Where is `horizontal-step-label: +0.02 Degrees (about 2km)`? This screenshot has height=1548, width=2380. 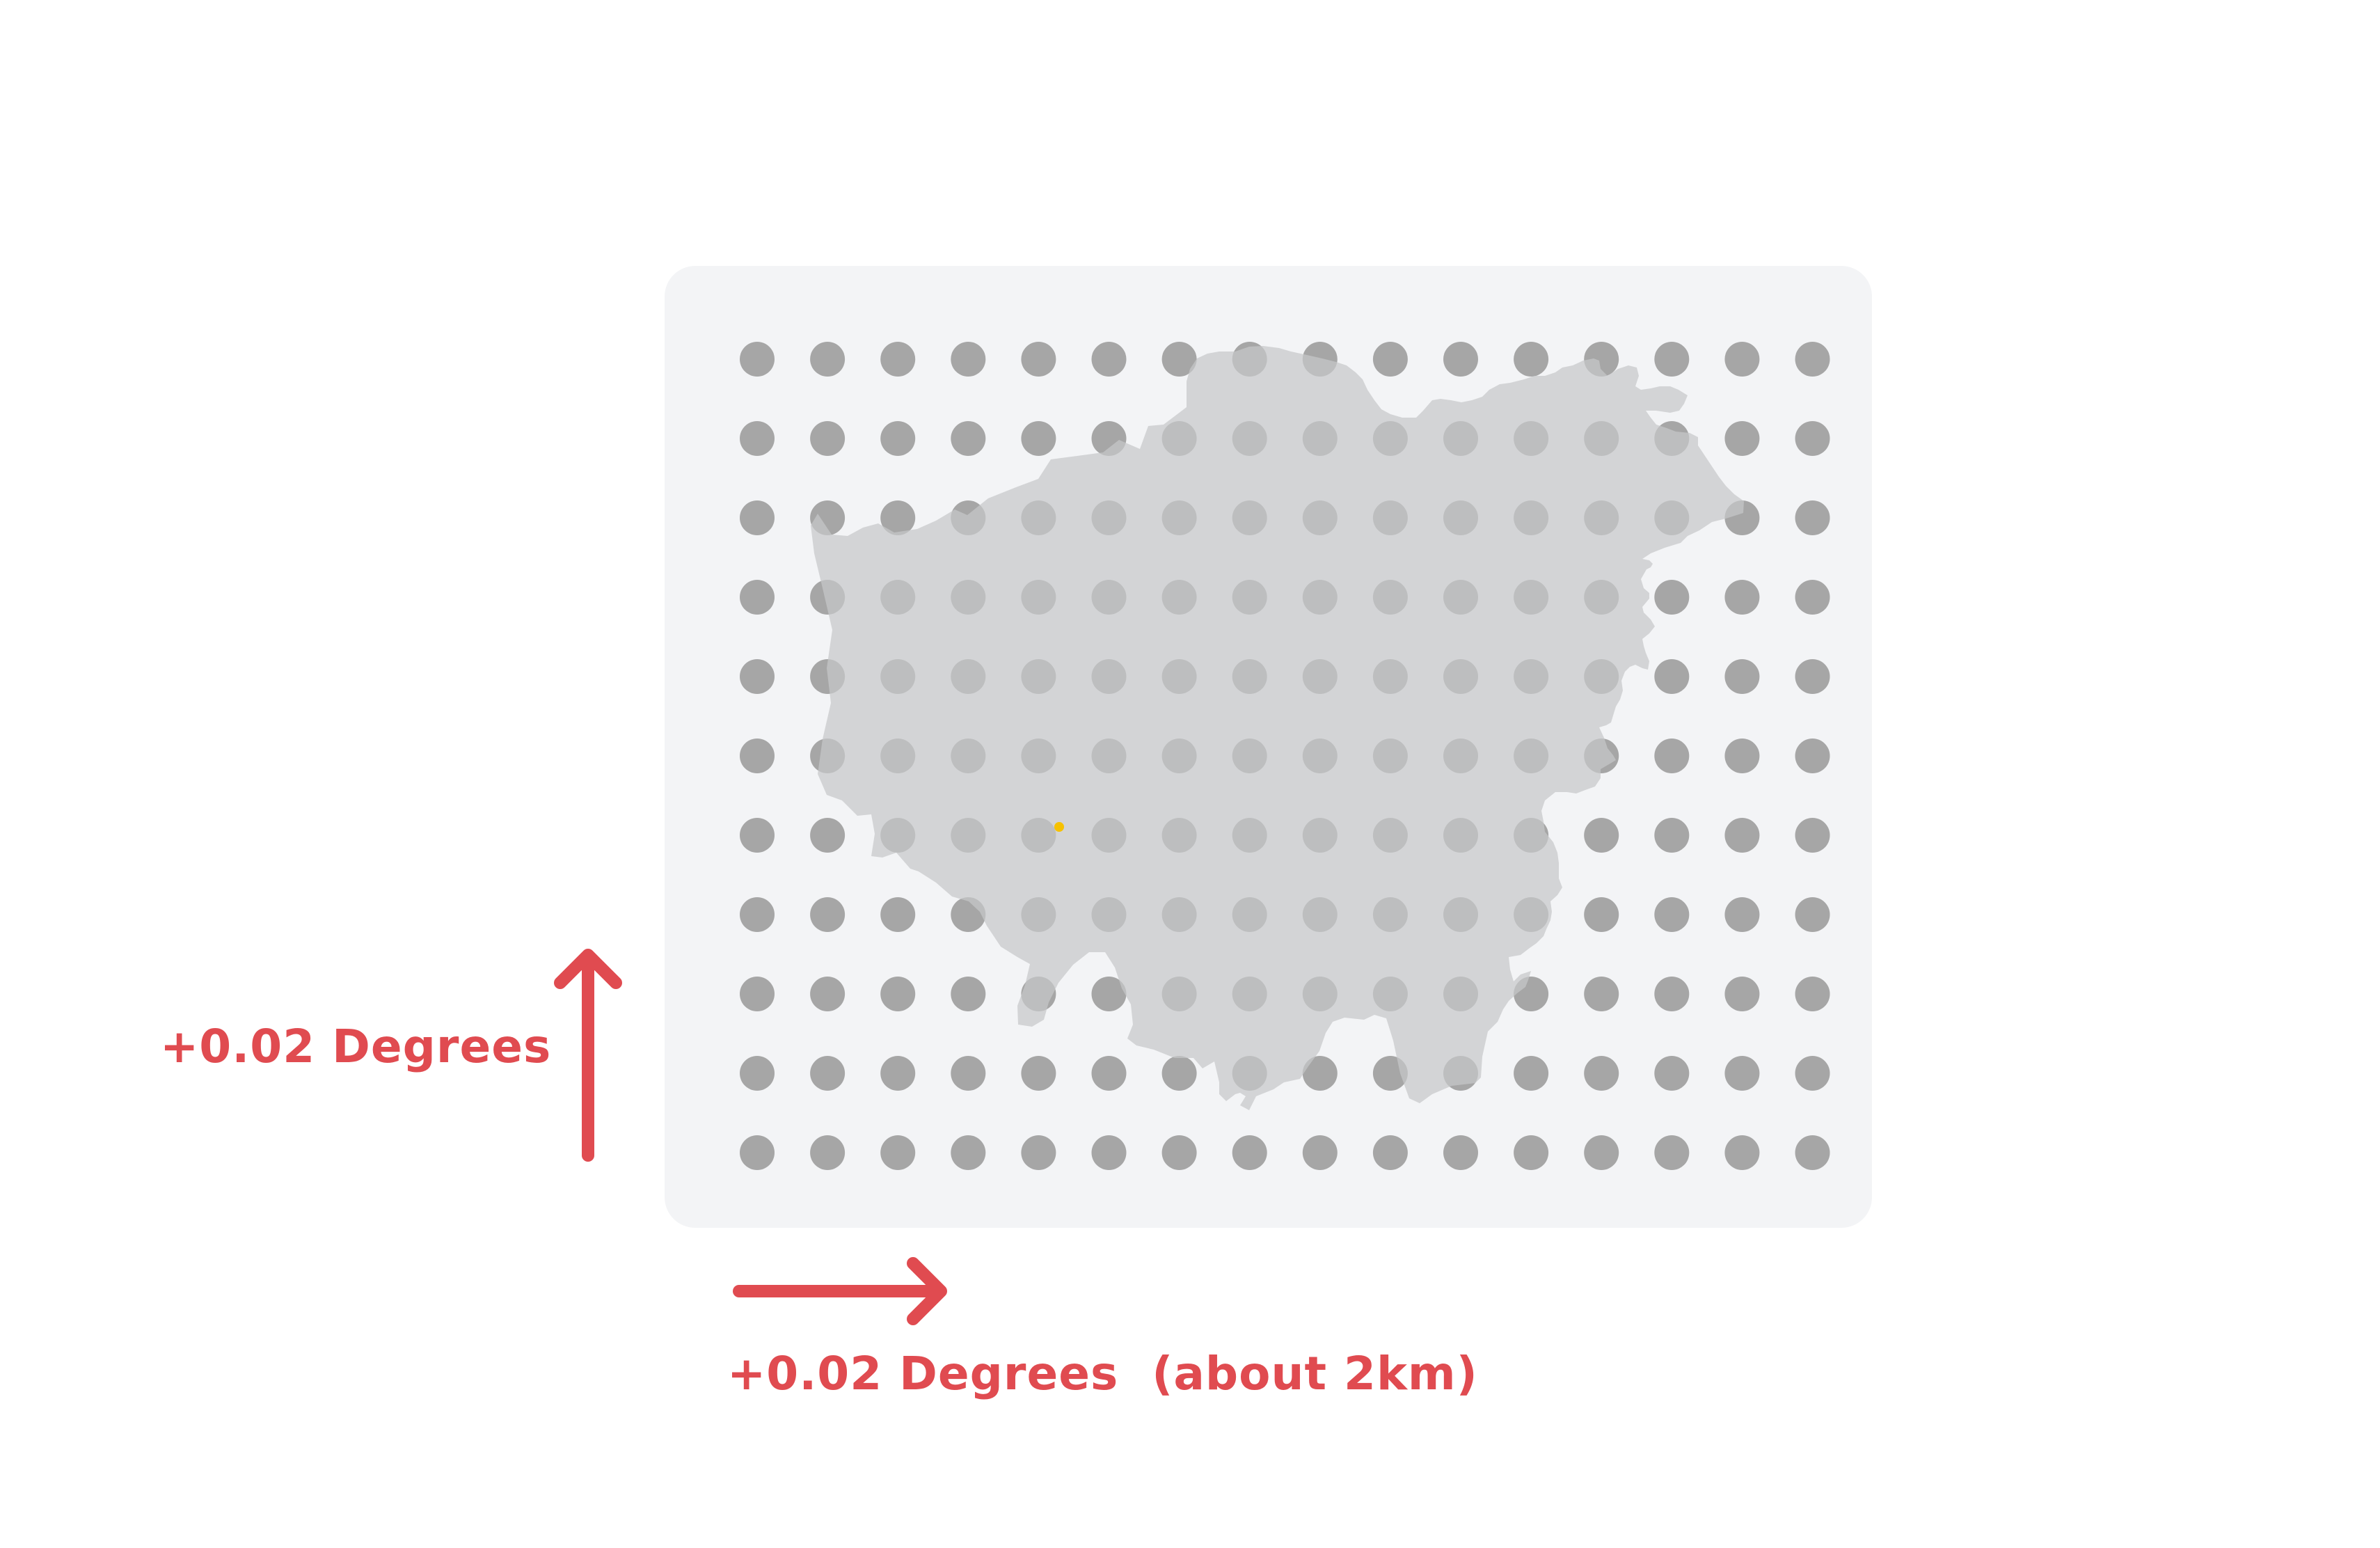
horizontal-step-label: +0.02 Degrees (about 2km) is located at coordinates (1102, 1373).